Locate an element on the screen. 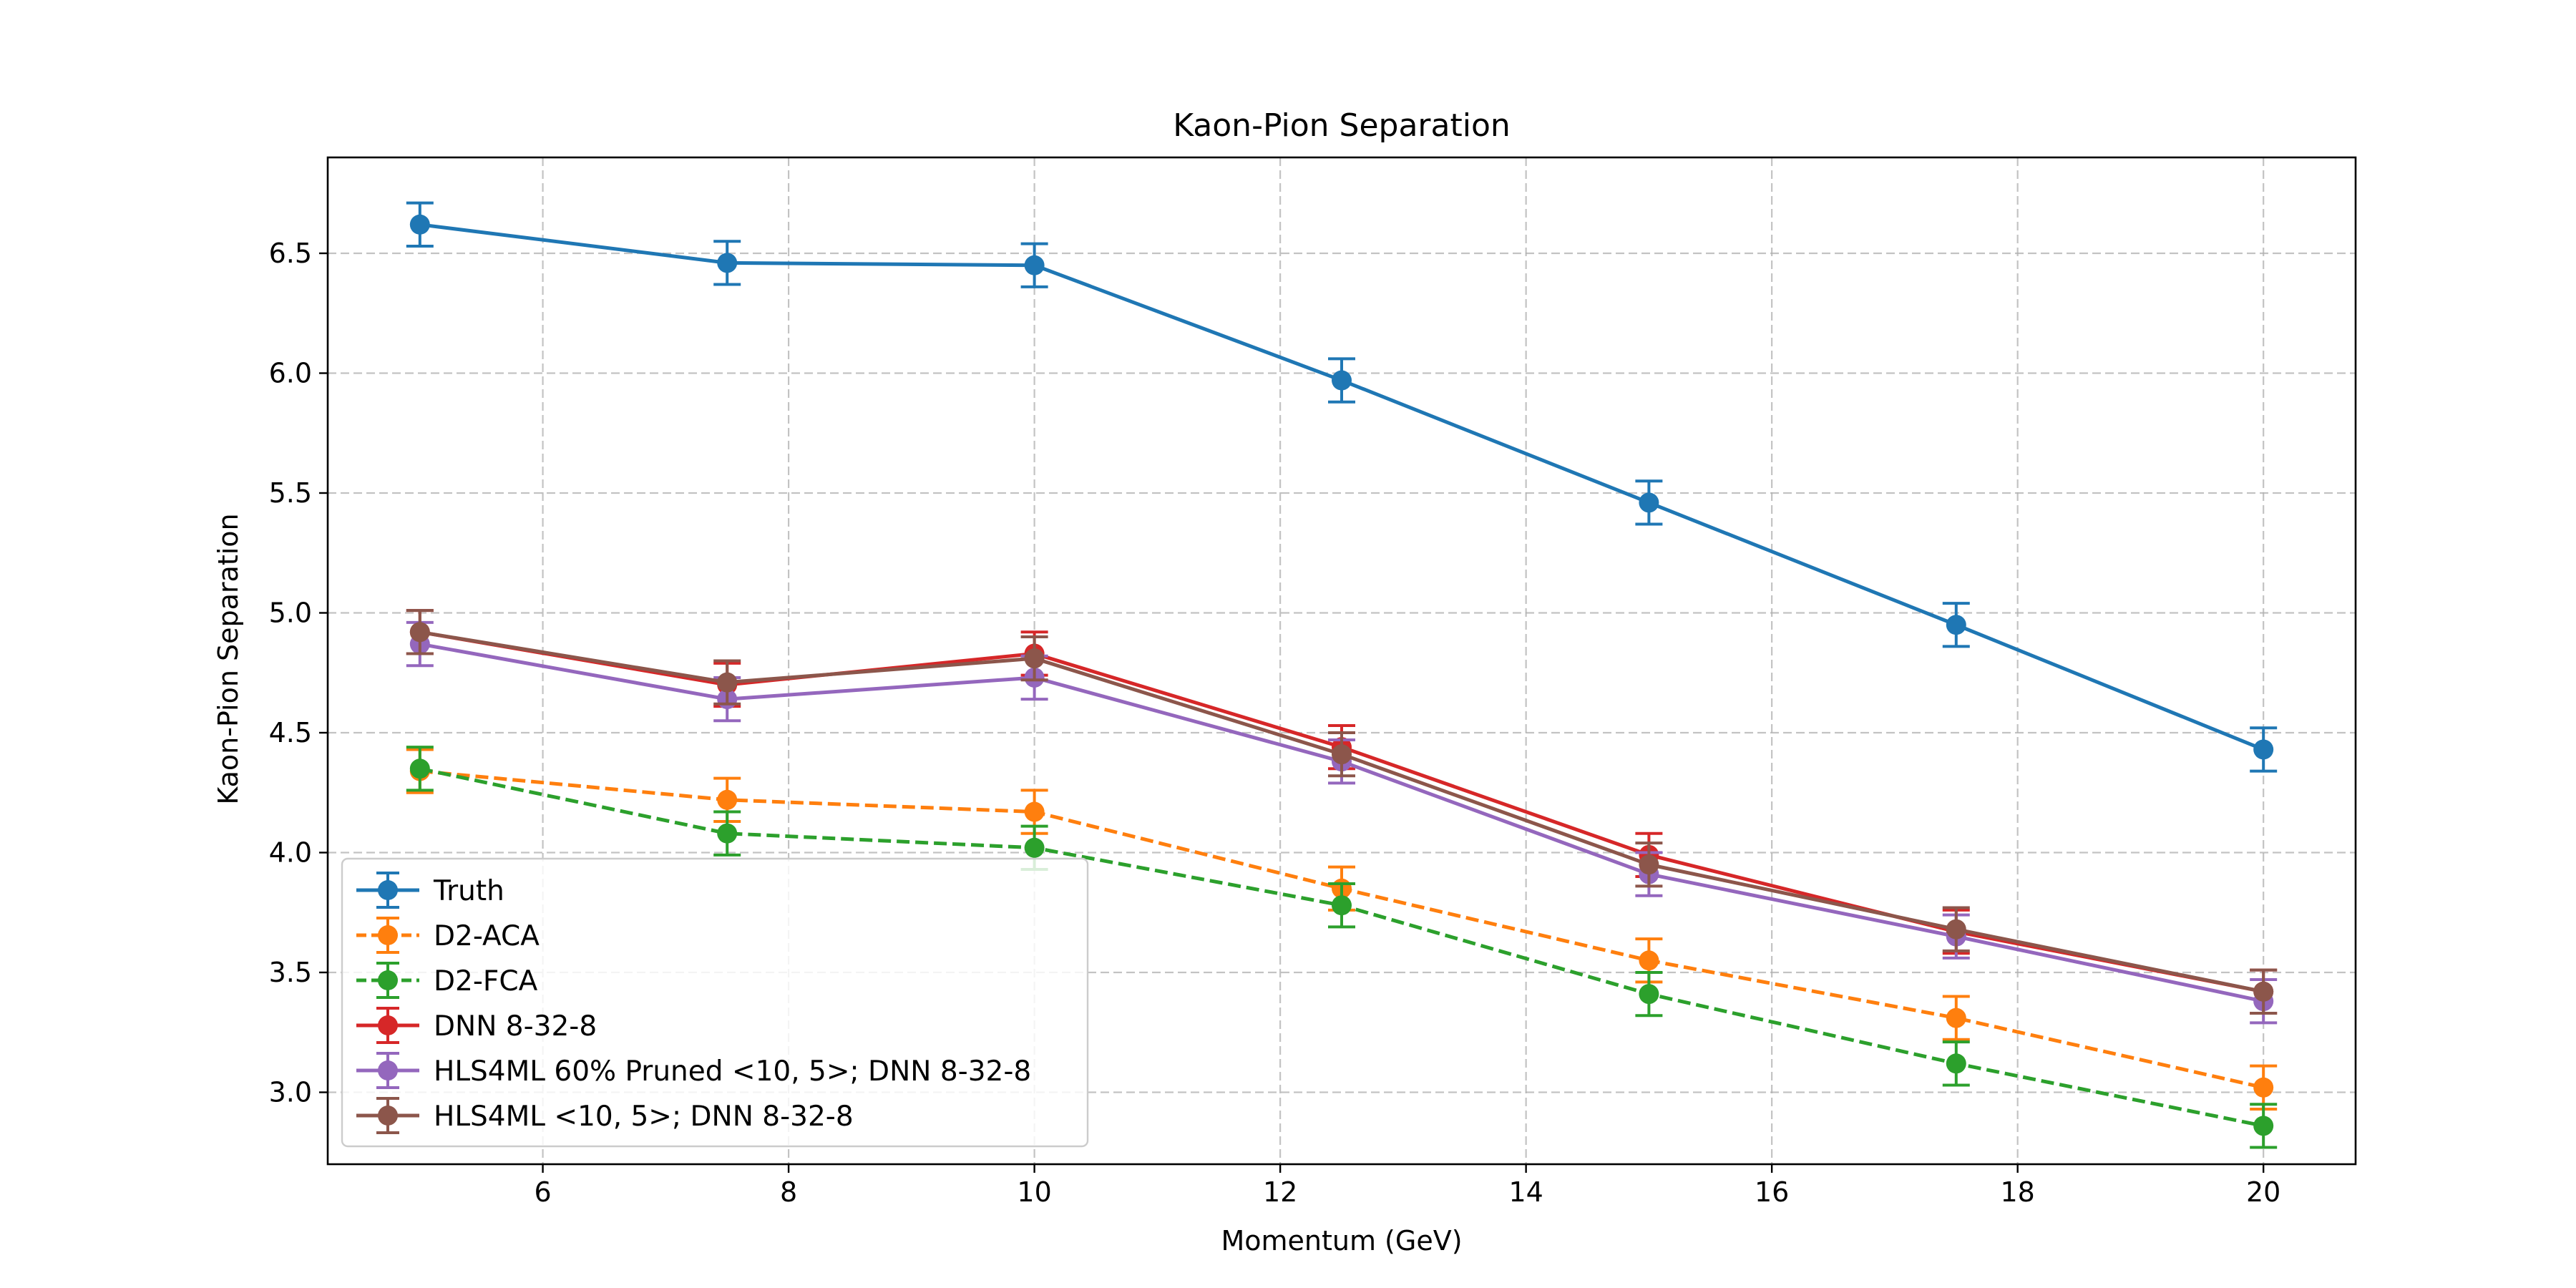 This screenshot has height=1288, width=2576. legend-box is located at coordinates (715, 1002).